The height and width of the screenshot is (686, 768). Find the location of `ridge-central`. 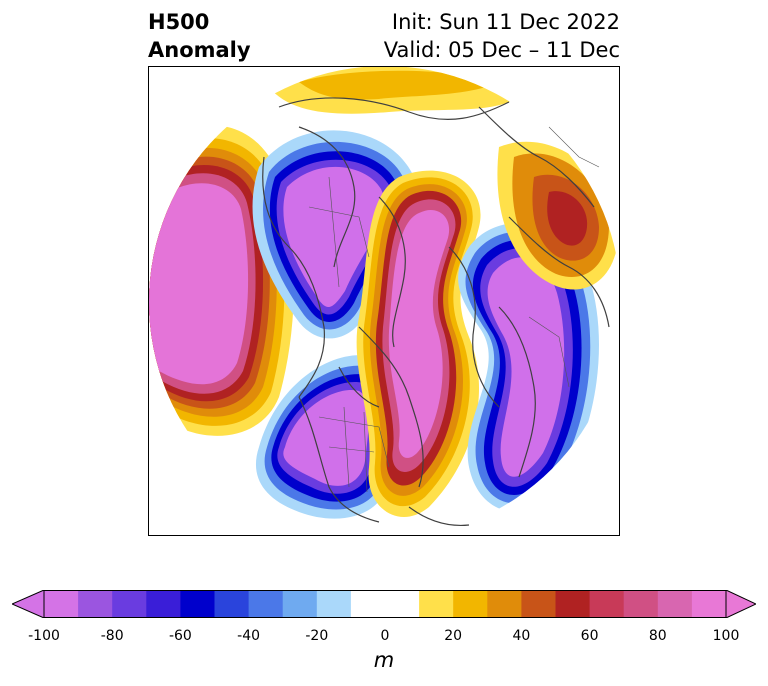

ridge-central is located at coordinates (418, 344).